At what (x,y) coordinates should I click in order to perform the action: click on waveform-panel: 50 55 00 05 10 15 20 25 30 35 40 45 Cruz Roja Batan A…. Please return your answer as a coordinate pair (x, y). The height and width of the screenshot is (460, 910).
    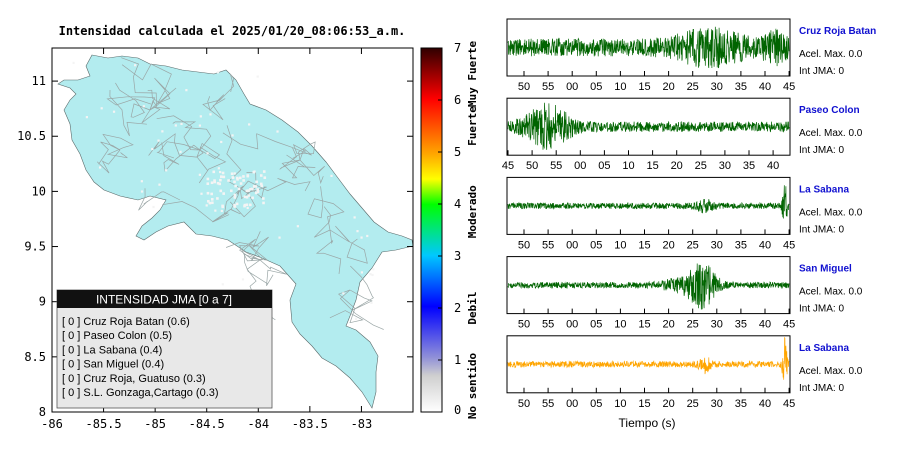
    Looking at the image, I should click on (691, 55).